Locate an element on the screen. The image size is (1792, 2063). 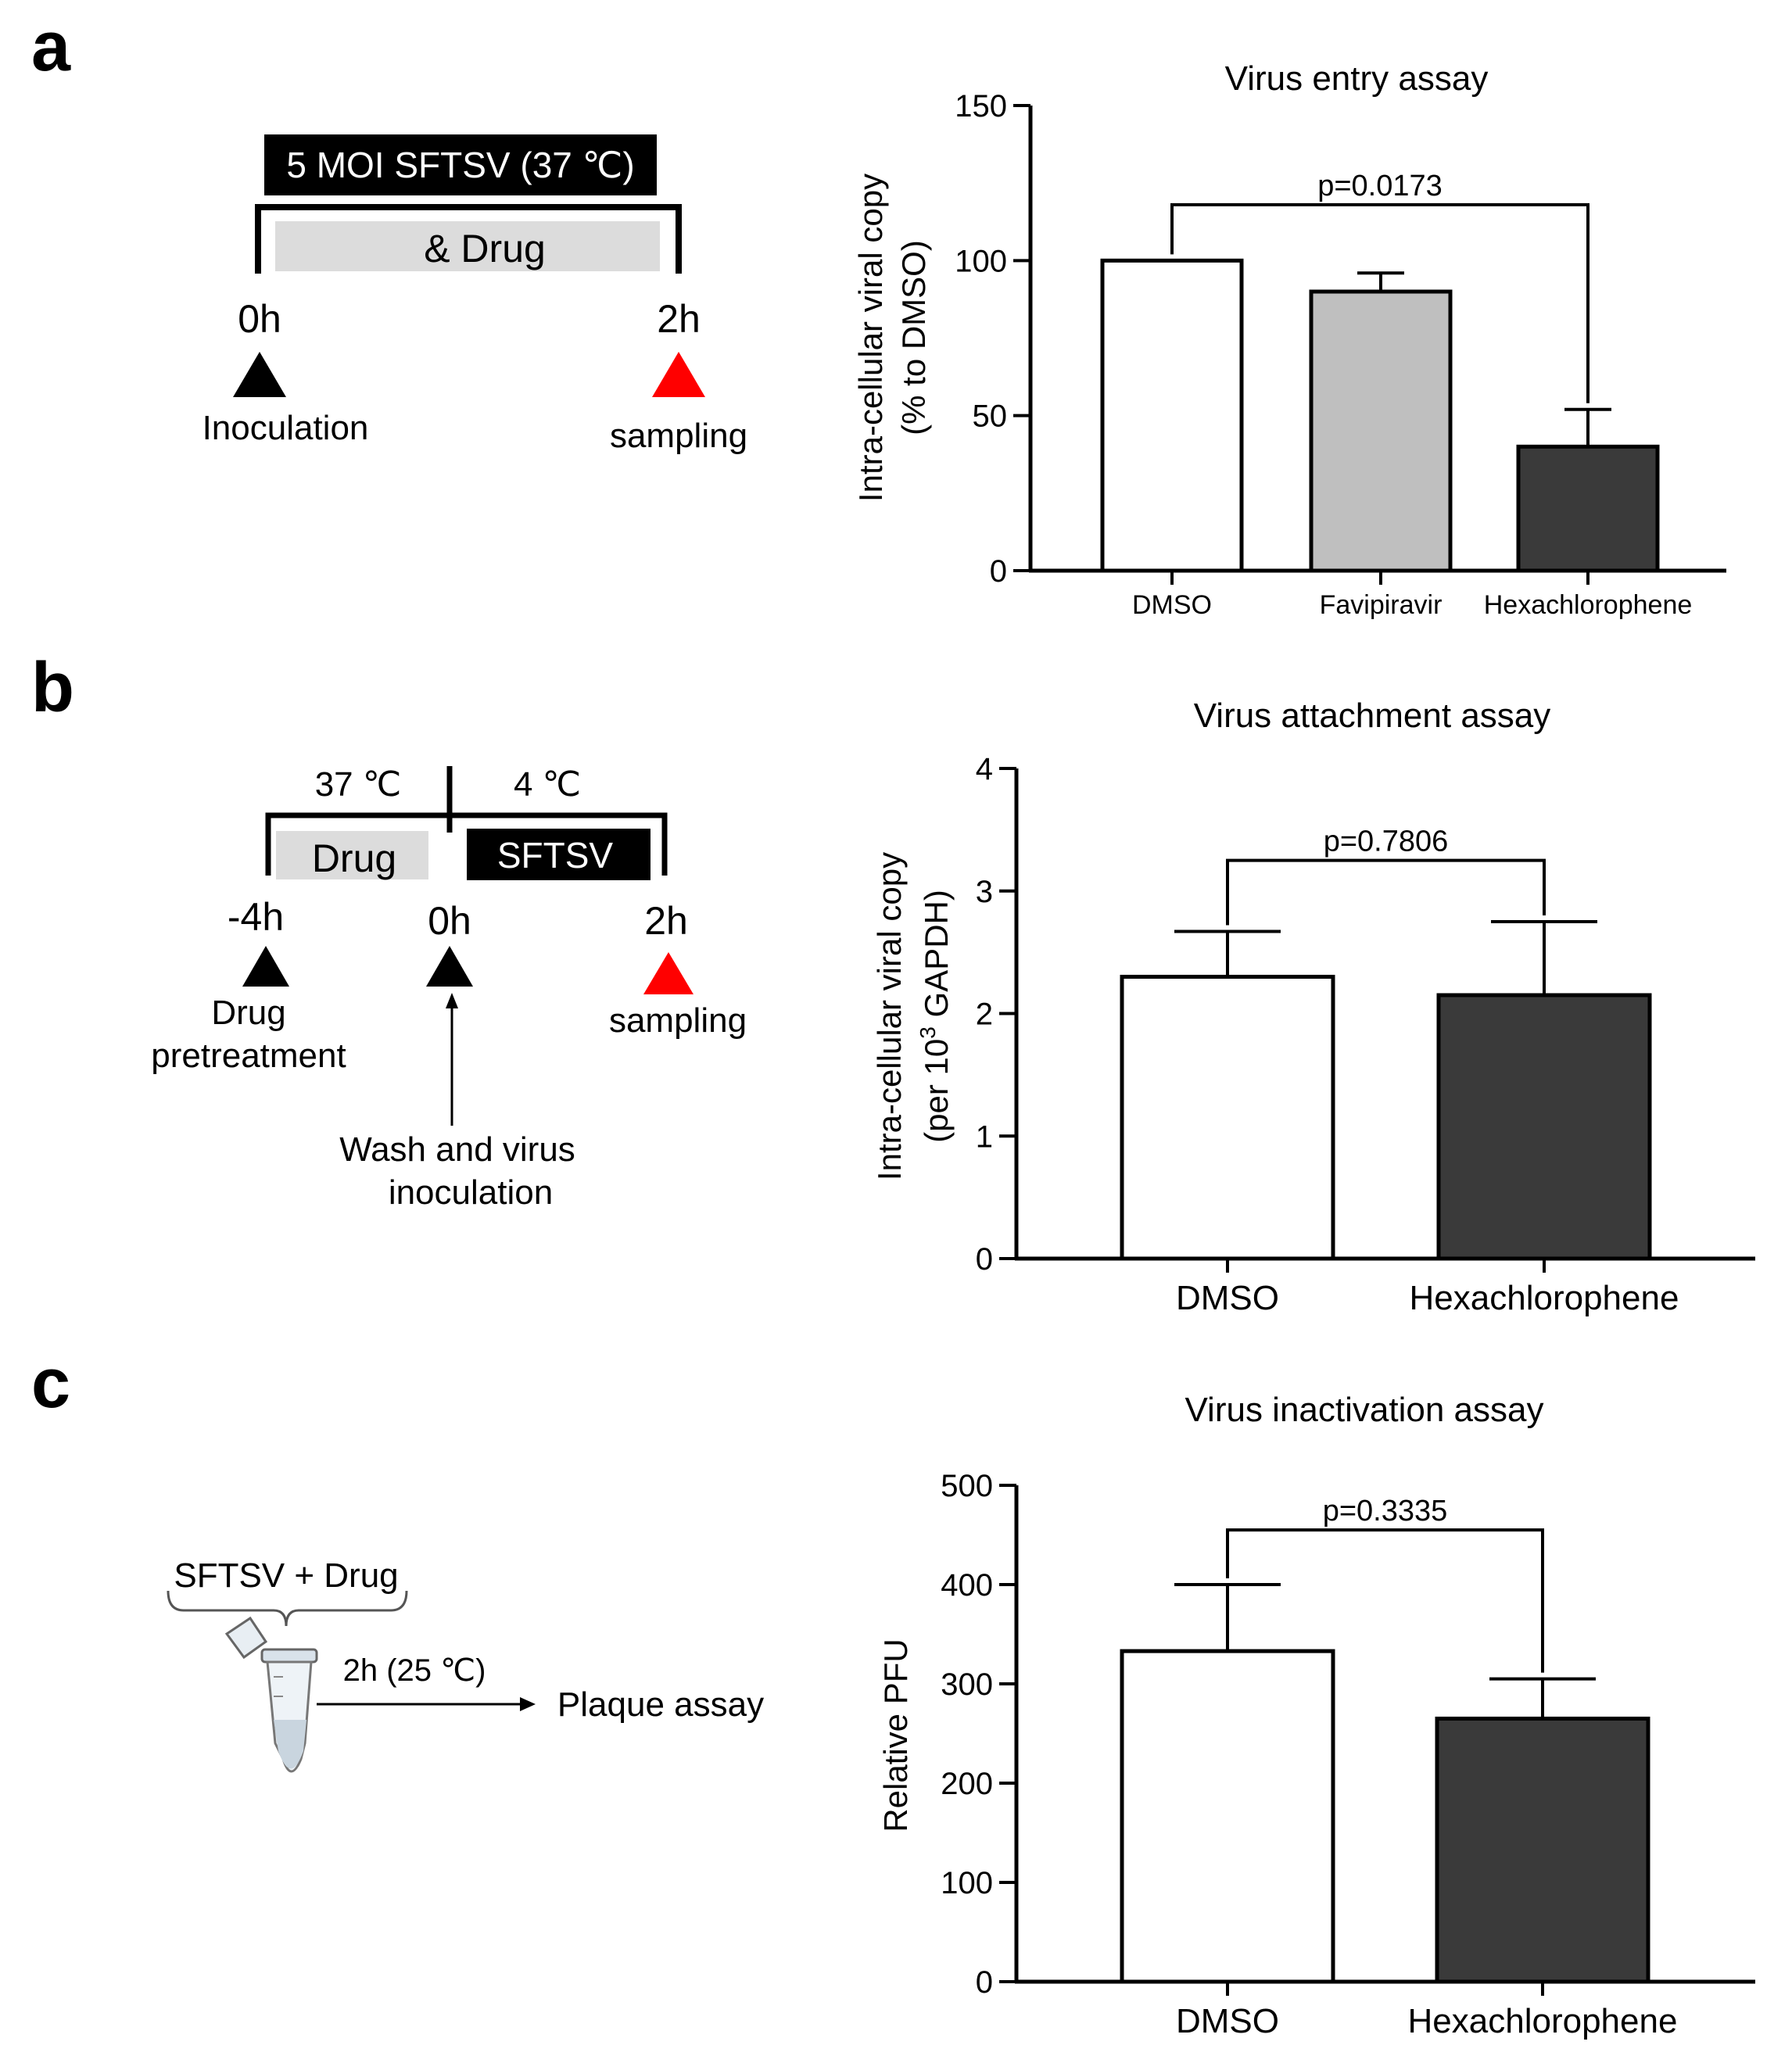
y-tick-label: 150 is located at coordinates (981, 106).